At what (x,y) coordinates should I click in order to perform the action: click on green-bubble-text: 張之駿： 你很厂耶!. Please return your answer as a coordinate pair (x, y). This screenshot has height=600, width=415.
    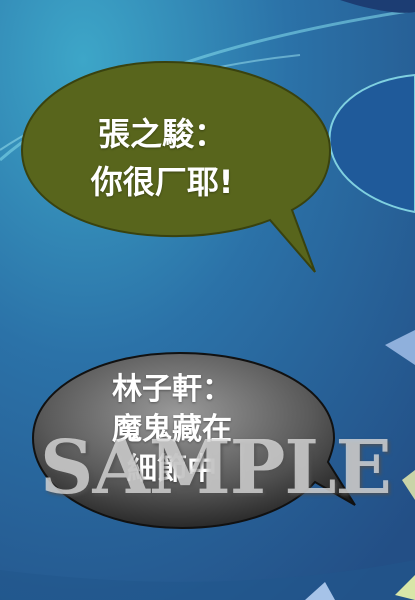
    Looking at the image, I should click on (162, 158).